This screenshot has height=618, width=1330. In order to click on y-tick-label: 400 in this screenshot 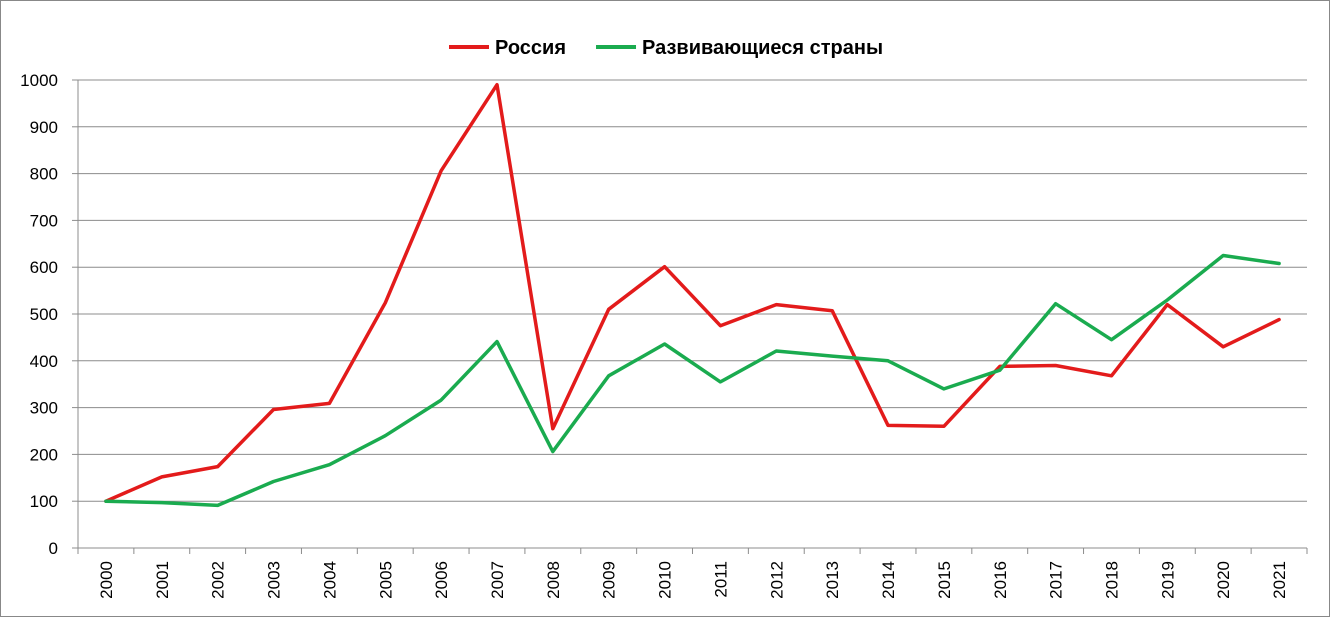, I will do `click(44, 361)`.